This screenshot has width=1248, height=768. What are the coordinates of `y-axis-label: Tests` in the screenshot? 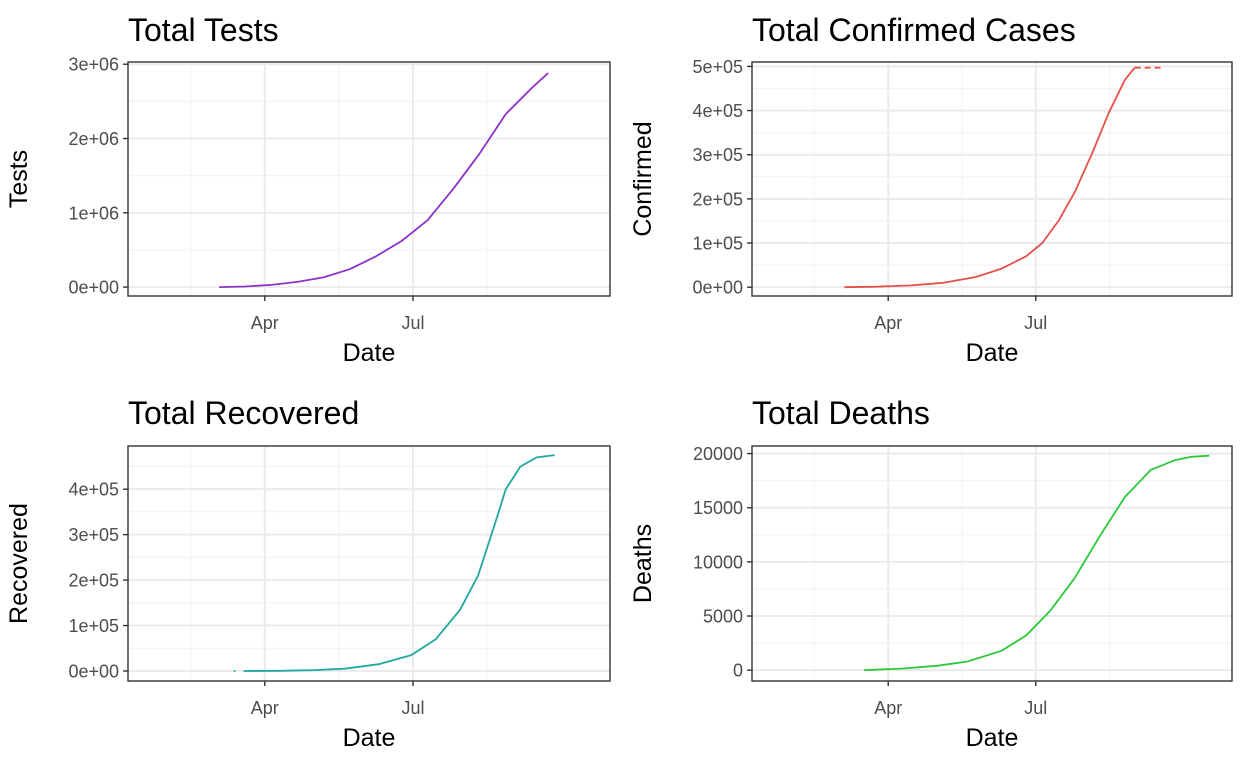 It's located at (19, 179).